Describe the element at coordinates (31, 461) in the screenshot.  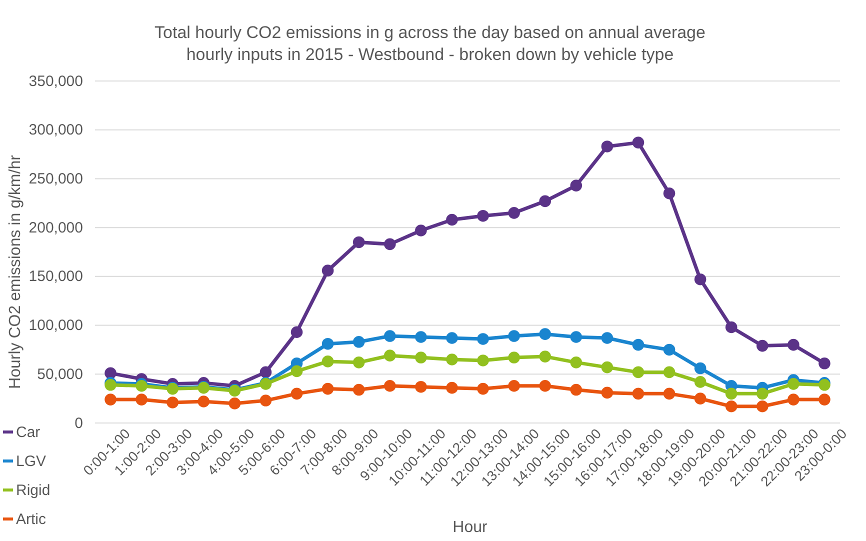
I see `legend-label: LGV` at that location.